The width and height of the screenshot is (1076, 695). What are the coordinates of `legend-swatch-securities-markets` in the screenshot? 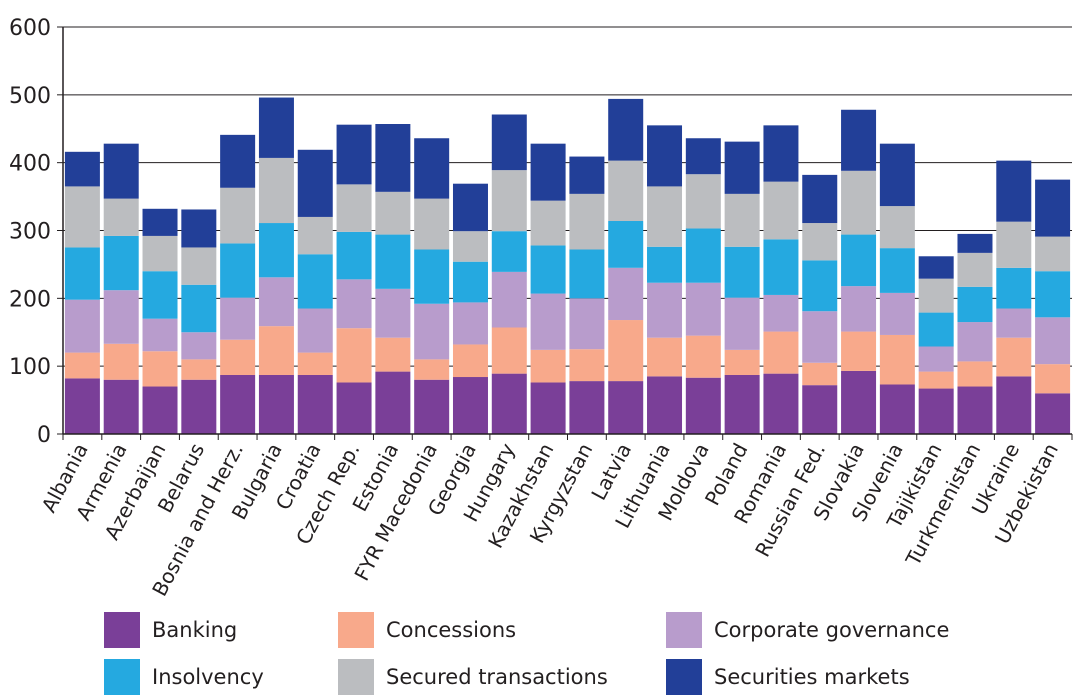 It's located at (684, 677).